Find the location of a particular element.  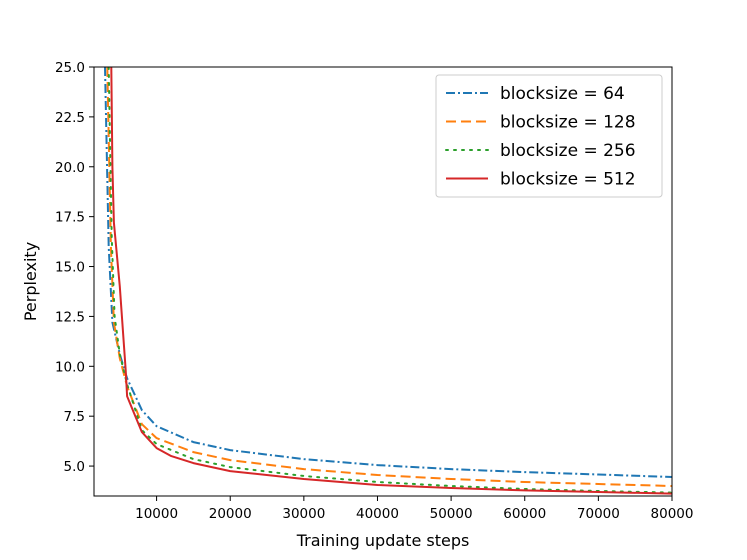

y-tick-label: 20.0 is located at coordinates (70, 168).